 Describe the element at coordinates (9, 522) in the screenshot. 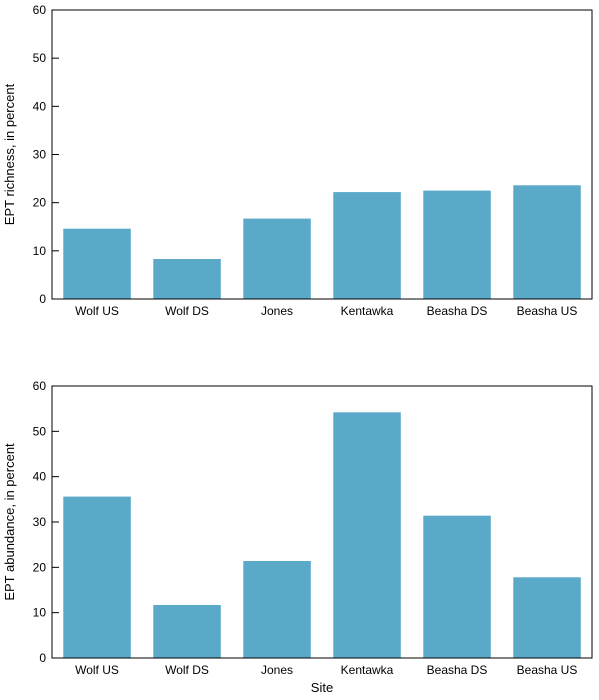

I see `y-axis-title: EPT abundance, in percent` at that location.